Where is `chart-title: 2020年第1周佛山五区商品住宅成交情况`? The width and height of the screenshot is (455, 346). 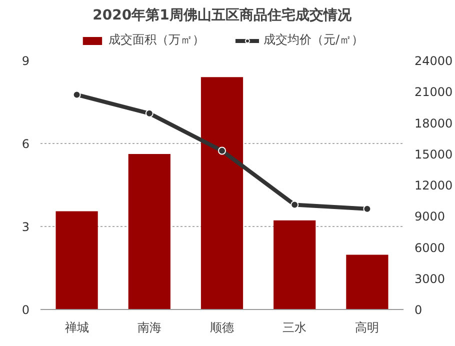 chart-title: 2020年第1周佛山五区商品住宅成交情况 is located at coordinates (222, 15).